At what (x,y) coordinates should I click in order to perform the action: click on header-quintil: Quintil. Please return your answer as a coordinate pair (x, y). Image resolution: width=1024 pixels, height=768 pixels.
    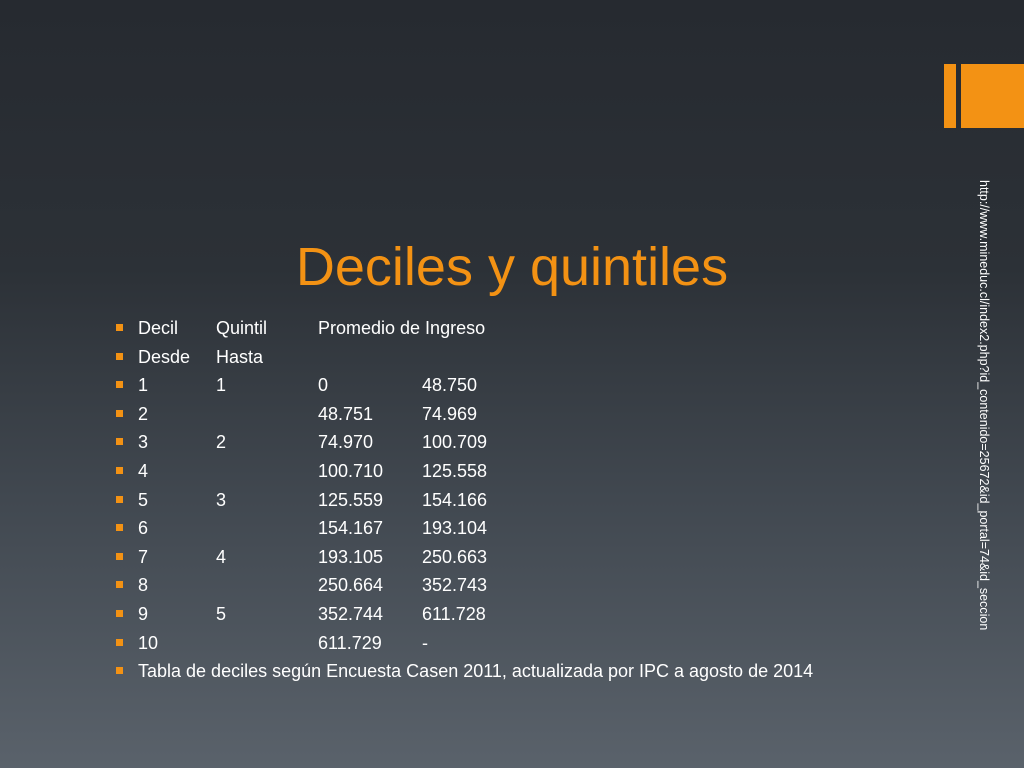
    Looking at the image, I should click on (242, 328).